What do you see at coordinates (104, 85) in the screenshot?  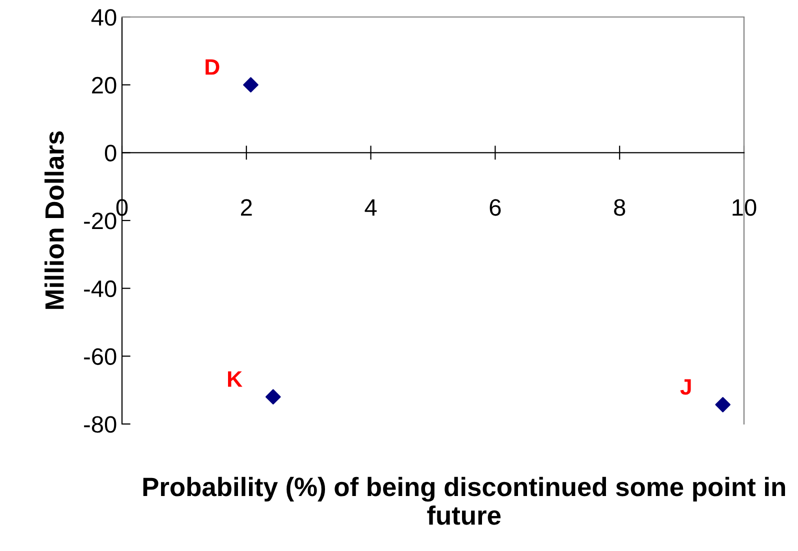 I see `y-tick-label: 20` at bounding box center [104, 85].